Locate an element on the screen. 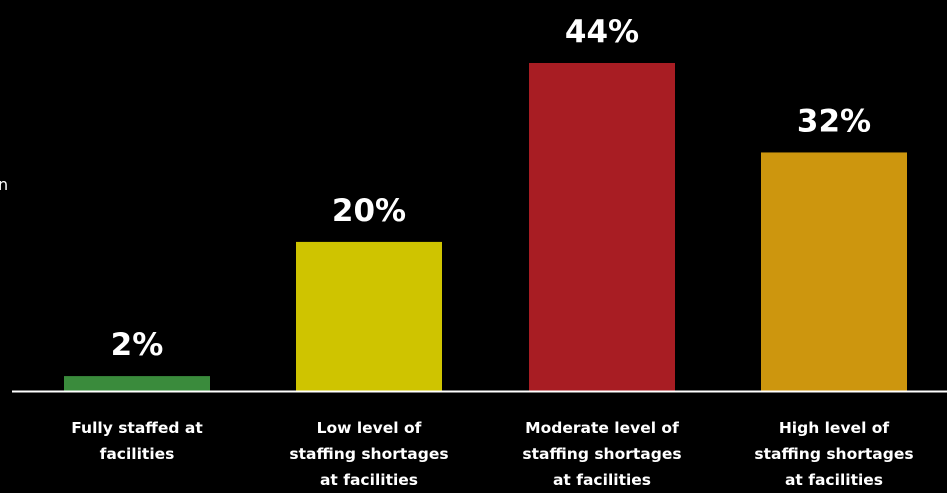 This screenshot has height=493, width=947. category-label-4-line-1: High level of is located at coordinates (834, 428).